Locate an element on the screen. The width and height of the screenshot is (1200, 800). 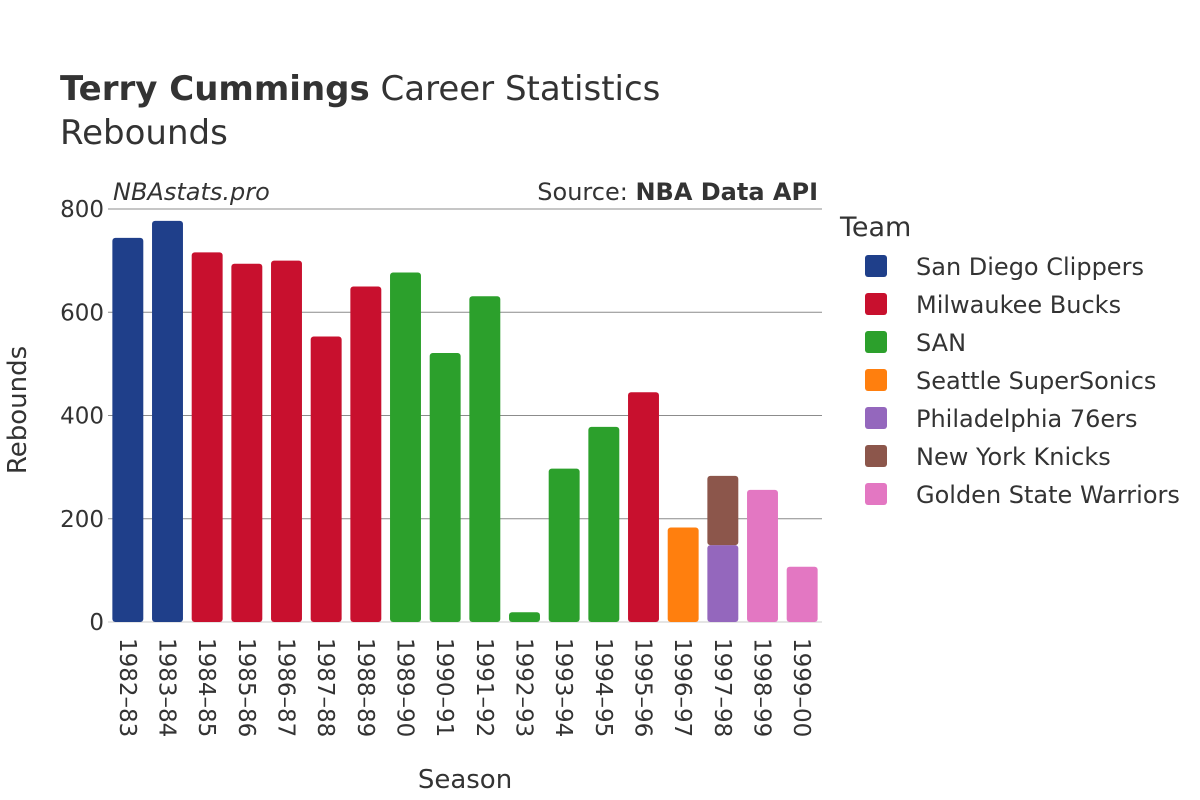
chart-subtitle: Rebounds is located at coordinates (144, 133).